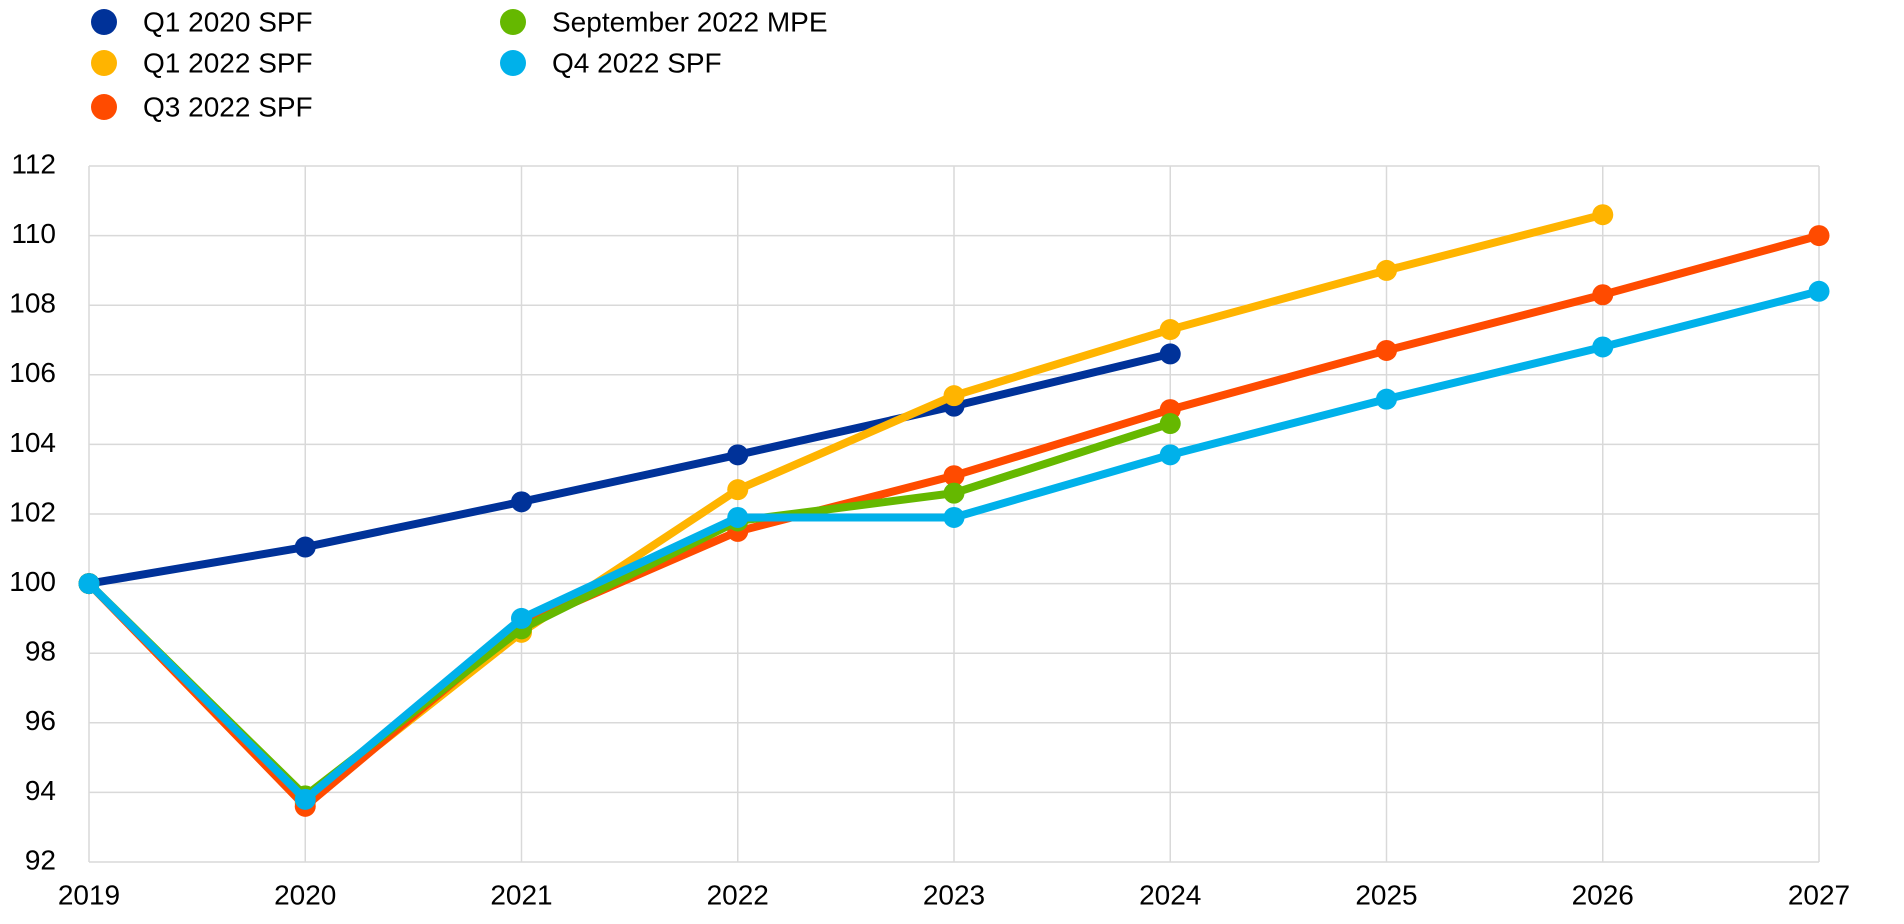 The height and width of the screenshot is (924, 1904). I want to click on y-tick-label: 100, so click(32, 581).